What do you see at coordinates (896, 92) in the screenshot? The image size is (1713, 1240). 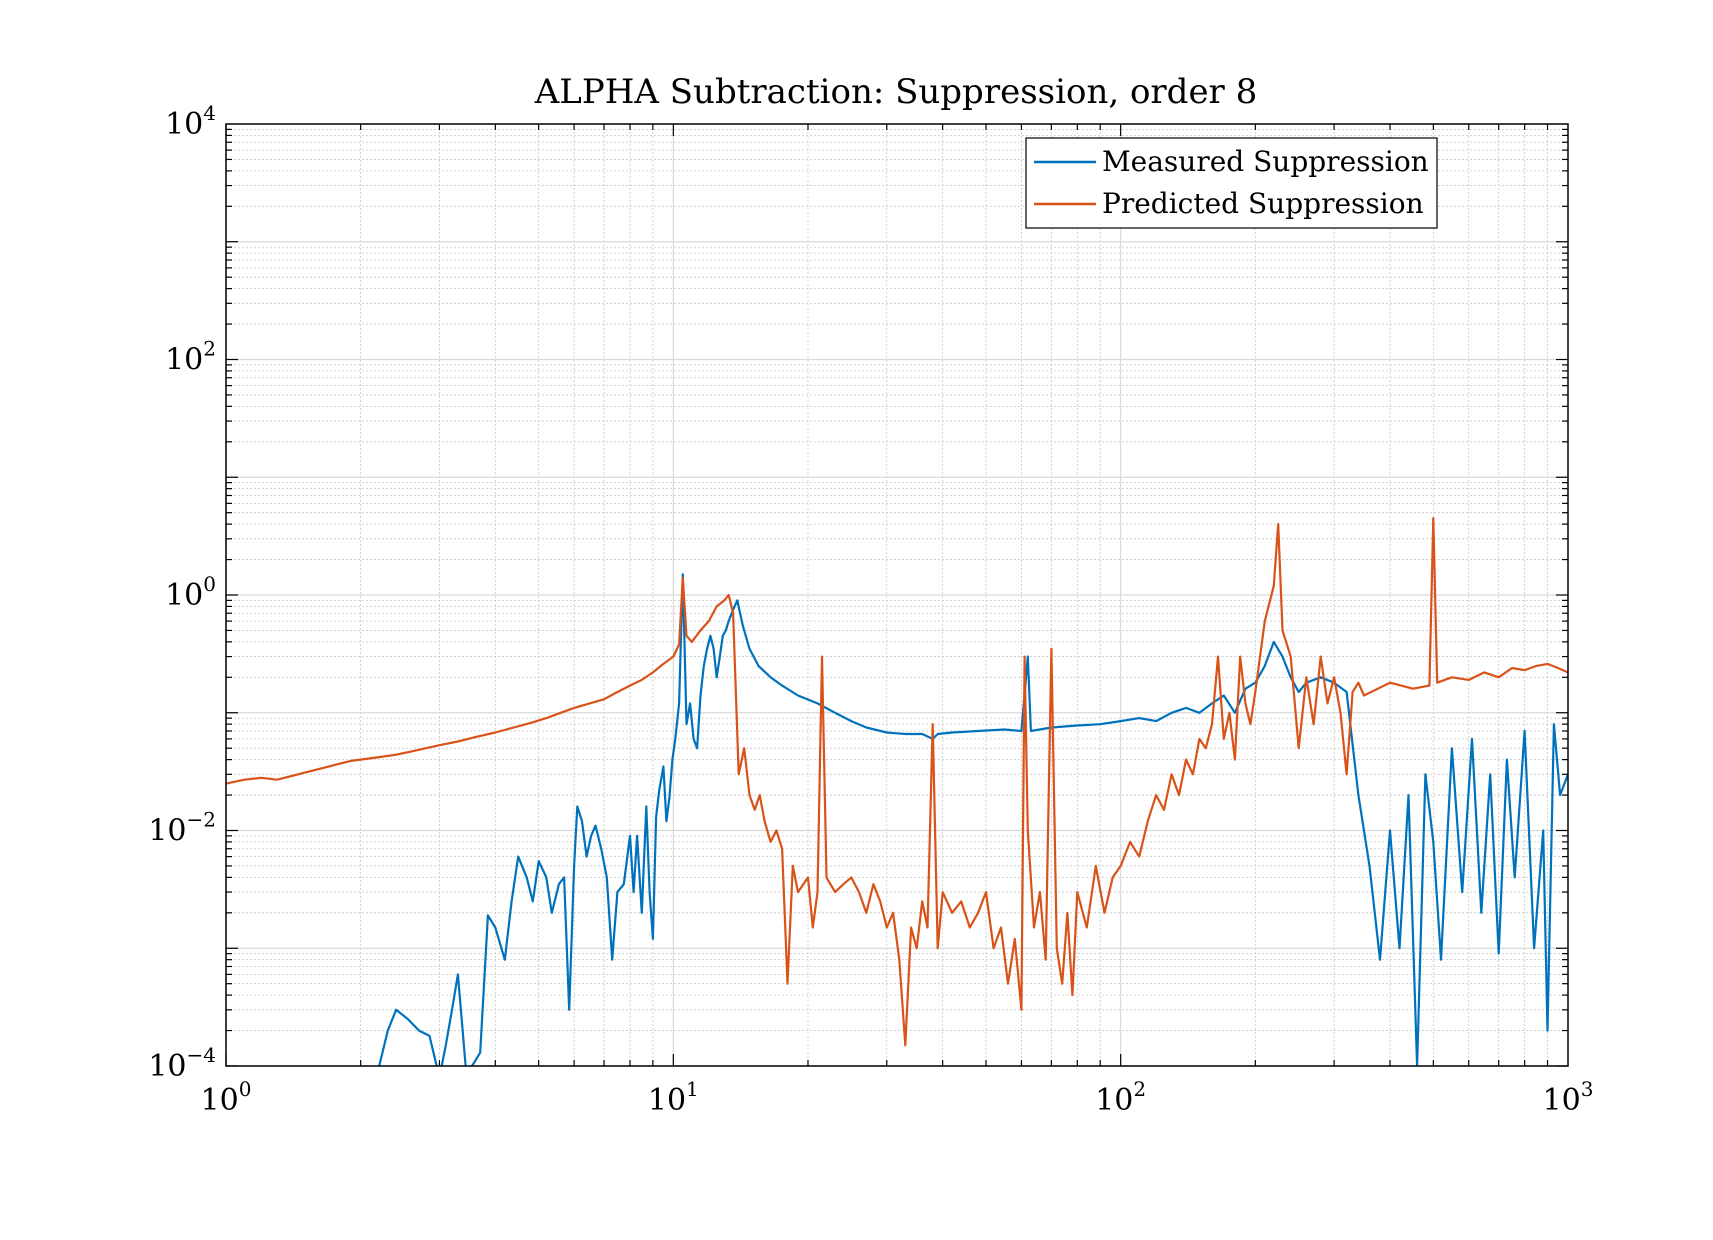 I see `chart-title: ALPHA Subtraction: Suppression, order 8` at bounding box center [896, 92].